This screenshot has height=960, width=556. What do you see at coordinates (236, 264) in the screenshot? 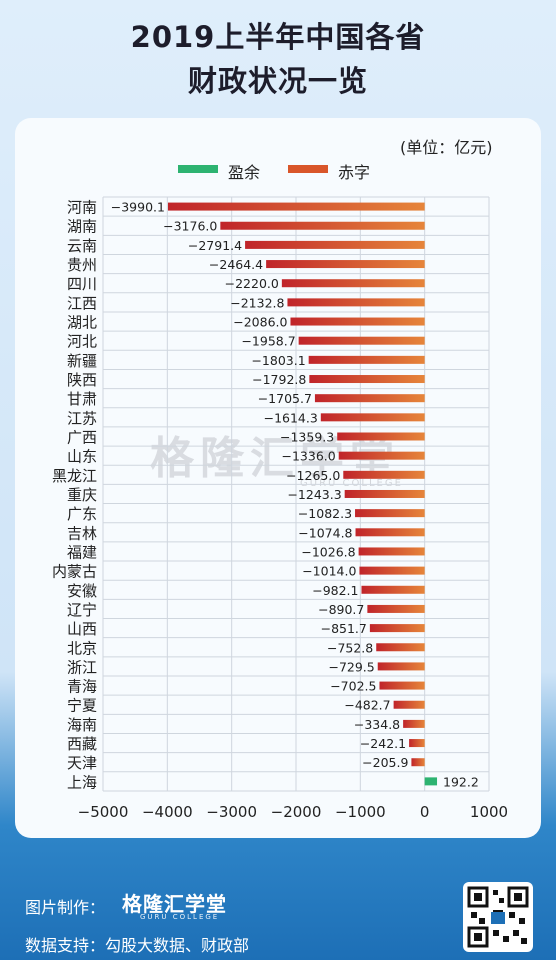
I see `data-label: −2464.4` at bounding box center [236, 264].